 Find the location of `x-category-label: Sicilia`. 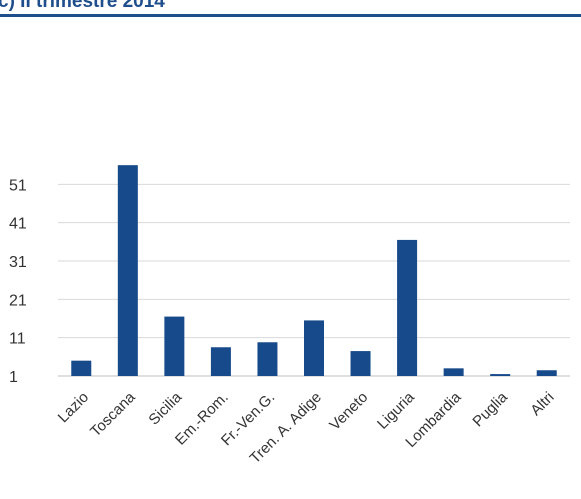

x-category-label: Sicilia is located at coordinates (165, 408).